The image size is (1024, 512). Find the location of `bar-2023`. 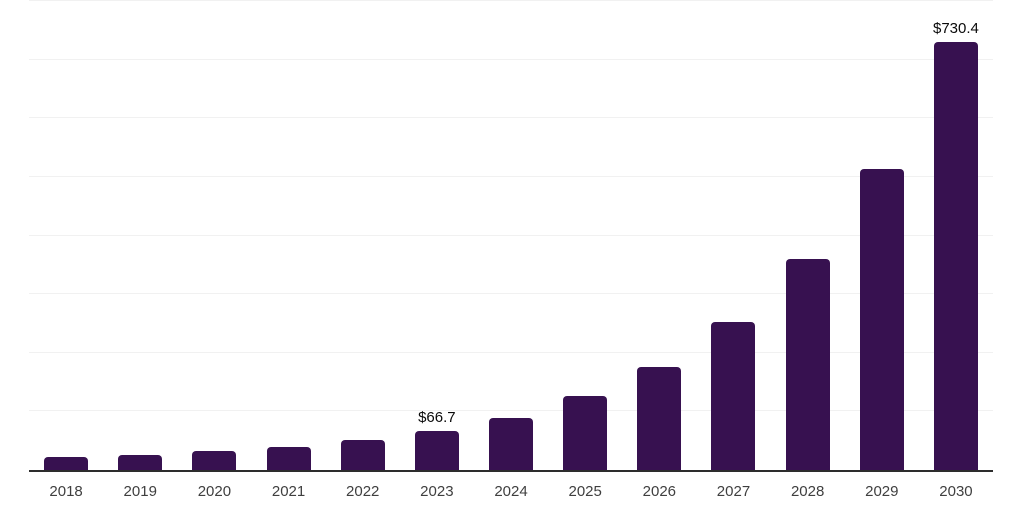

bar-2023 is located at coordinates (436, 450).